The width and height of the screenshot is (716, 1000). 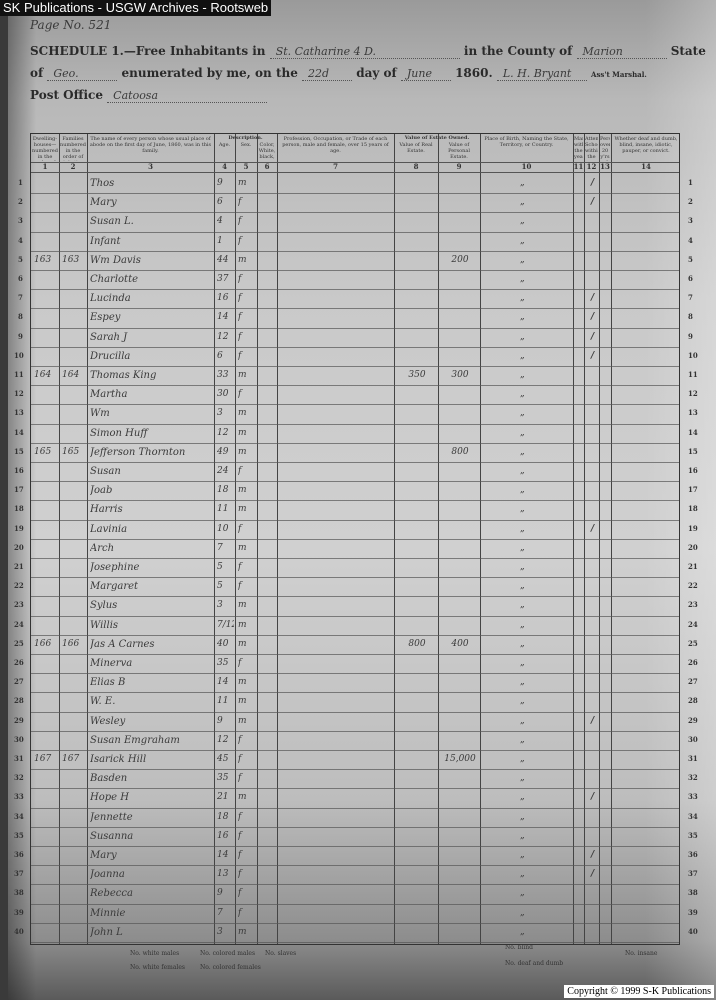 What do you see at coordinates (460, 259) in the screenshot?
I see `personal-estate-value: 200` at bounding box center [460, 259].